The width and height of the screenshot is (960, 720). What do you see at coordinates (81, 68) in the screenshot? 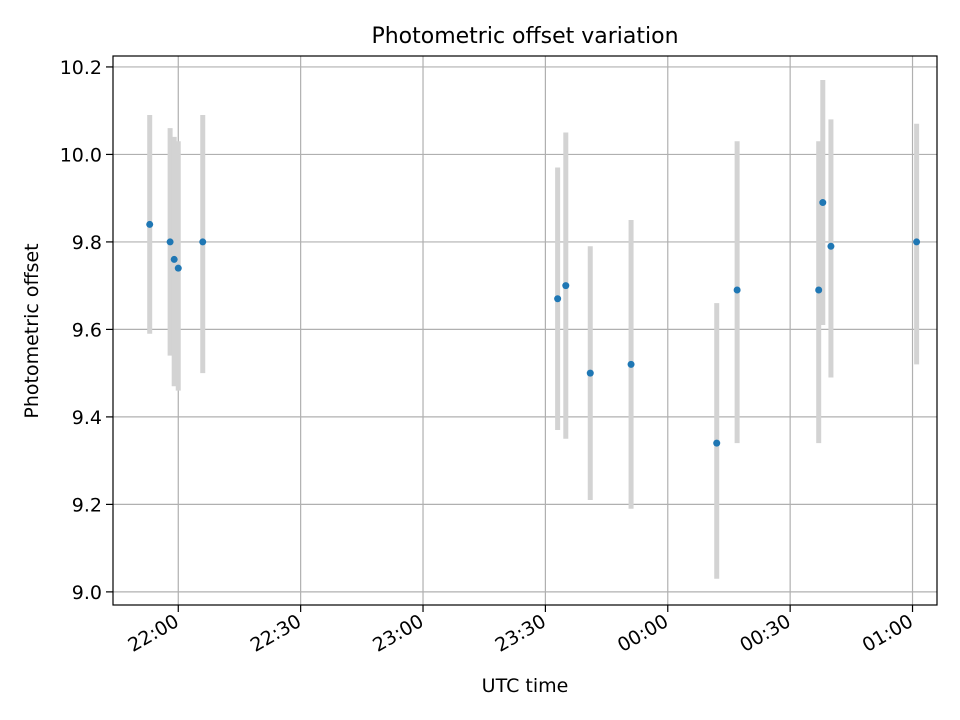
I see `y-tick-label: 10.2` at bounding box center [81, 68].